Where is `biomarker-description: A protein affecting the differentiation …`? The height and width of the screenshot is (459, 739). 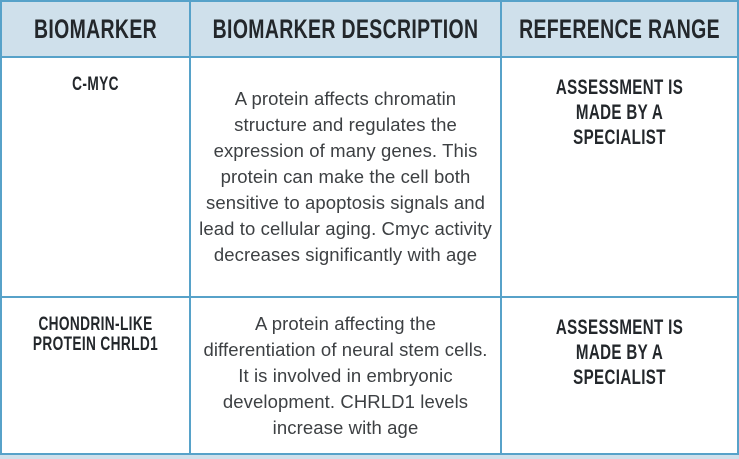 biomarker-description: A protein affecting the differentiation … is located at coordinates (345, 375).